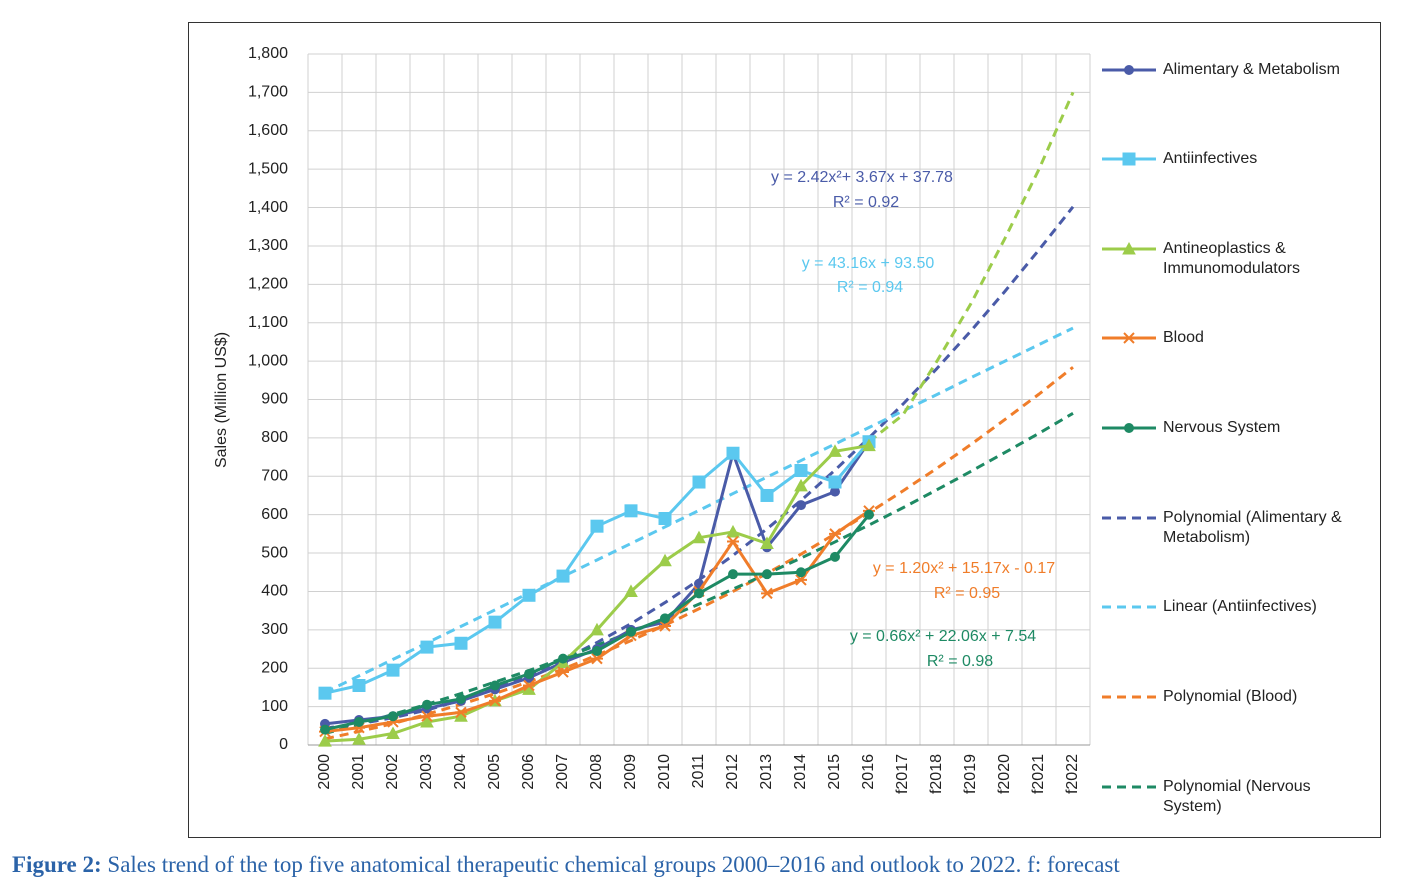 The image size is (1409, 895). What do you see at coordinates (868, 772) in the screenshot?
I see `x-tick-label: 2016` at bounding box center [868, 772].